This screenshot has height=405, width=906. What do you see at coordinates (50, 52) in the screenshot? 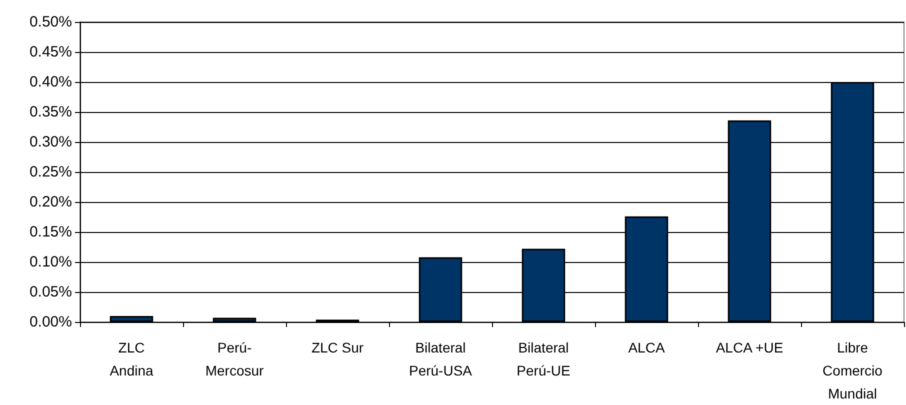
I see `y-tick-label: 0.45%` at bounding box center [50, 52].